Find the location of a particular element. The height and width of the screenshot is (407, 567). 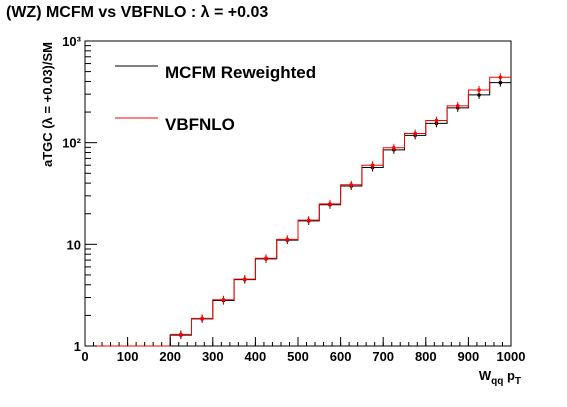

x-tick-label: 800 is located at coordinates (426, 356).